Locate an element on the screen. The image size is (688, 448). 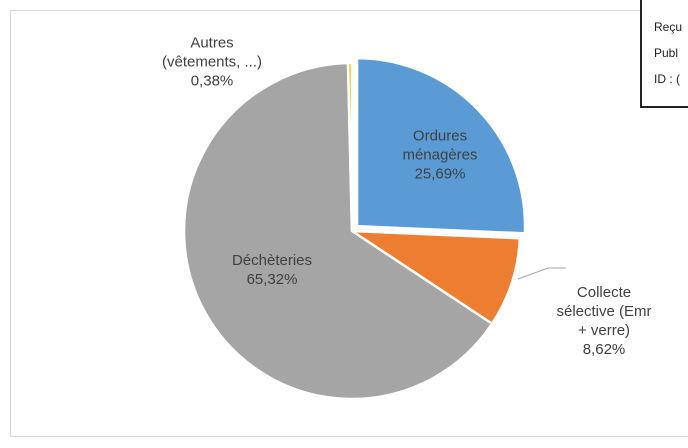
data-label: Autres (vêtements, ...) 0,38% is located at coordinates (212, 62).